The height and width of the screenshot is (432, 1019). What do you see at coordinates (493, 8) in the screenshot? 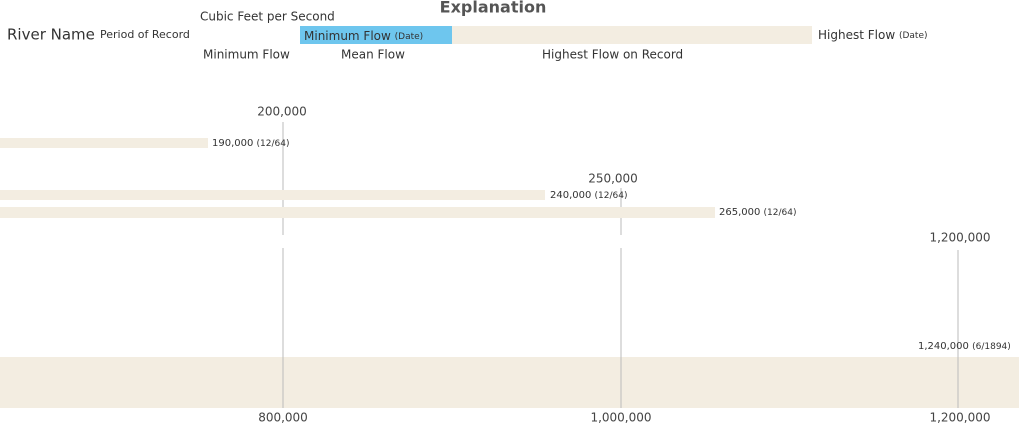
I see `explanation-title: Explanation` at bounding box center [493, 8].